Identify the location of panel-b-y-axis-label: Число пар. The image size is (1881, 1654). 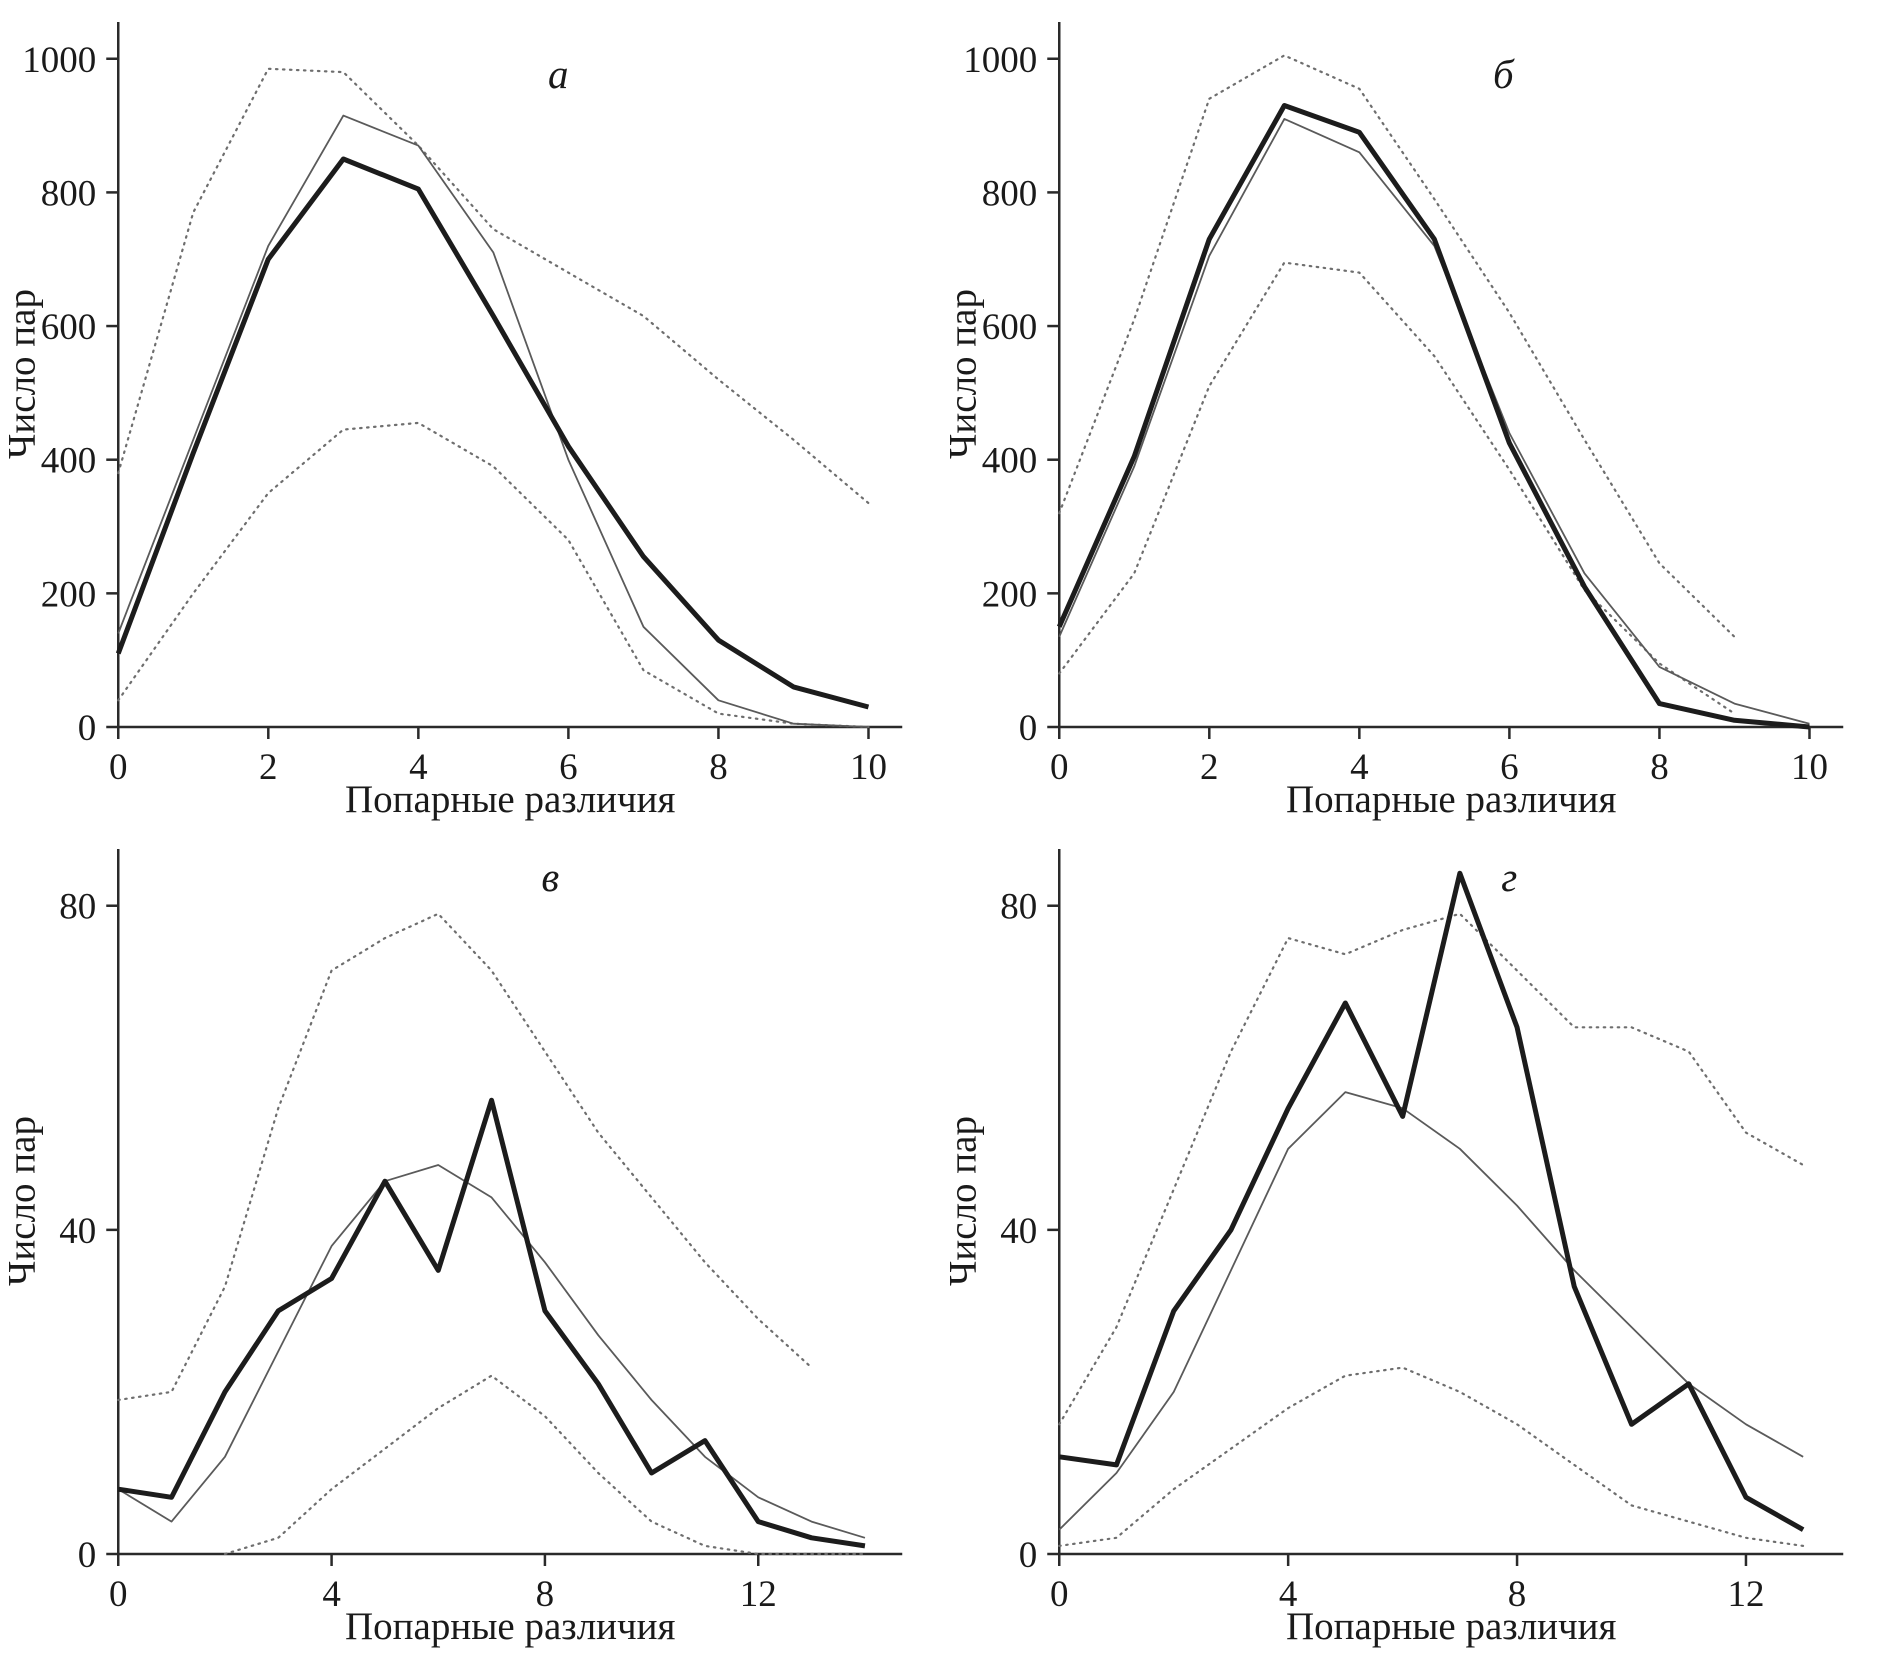
(962, 374).